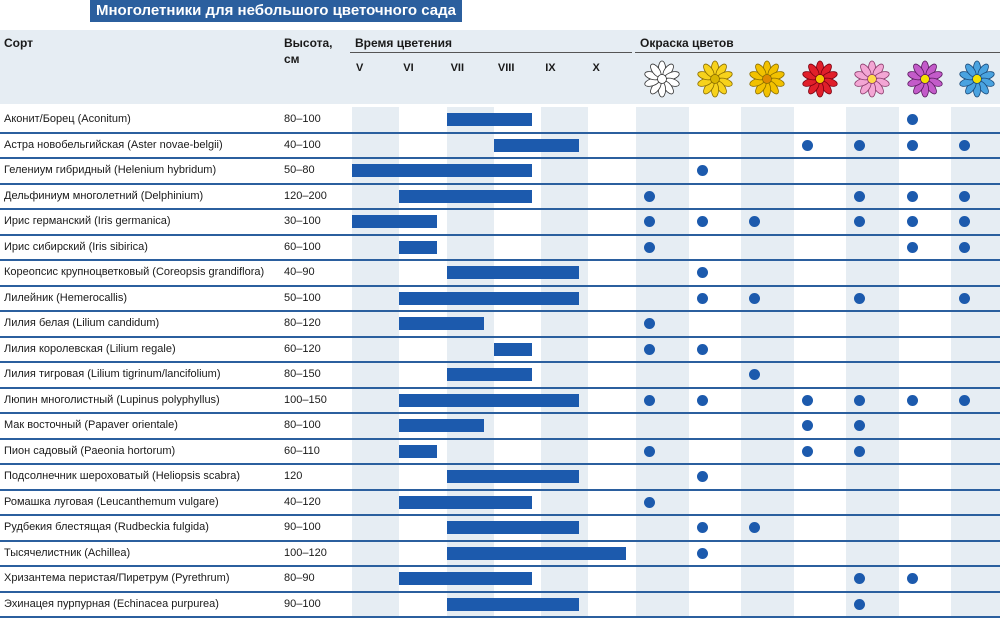 This screenshot has width=1000, height=618. What do you see at coordinates (457, 68) in the screenshot?
I see `month-label: VII` at bounding box center [457, 68].